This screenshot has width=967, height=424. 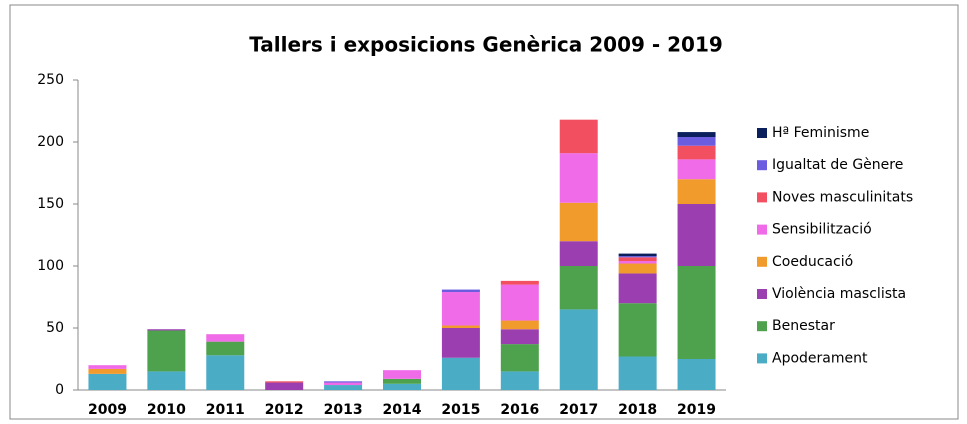 What do you see at coordinates (284, 410) in the screenshot?
I see `x-tick-label: 2012` at bounding box center [284, 410].